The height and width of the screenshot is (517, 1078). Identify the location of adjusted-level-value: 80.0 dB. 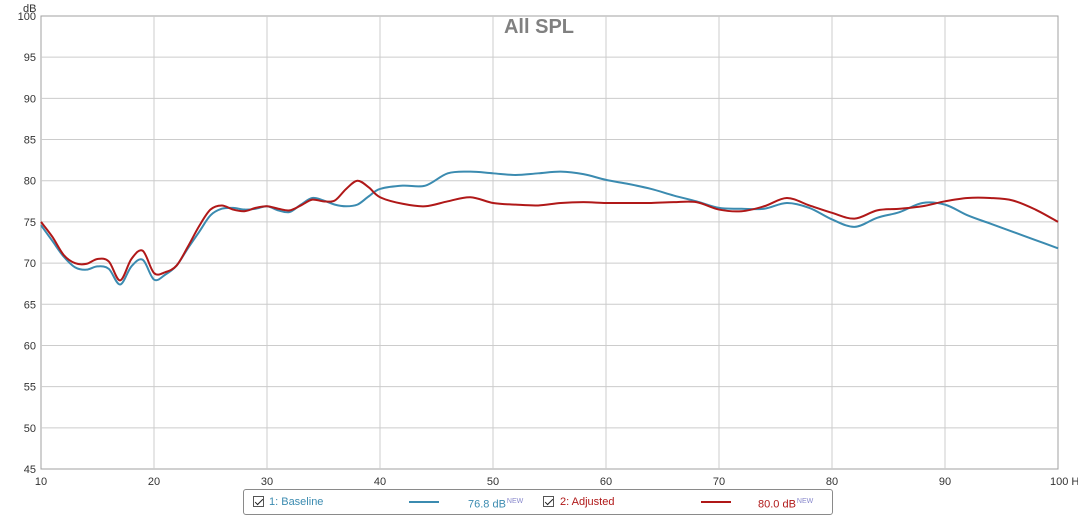
(777, 504).